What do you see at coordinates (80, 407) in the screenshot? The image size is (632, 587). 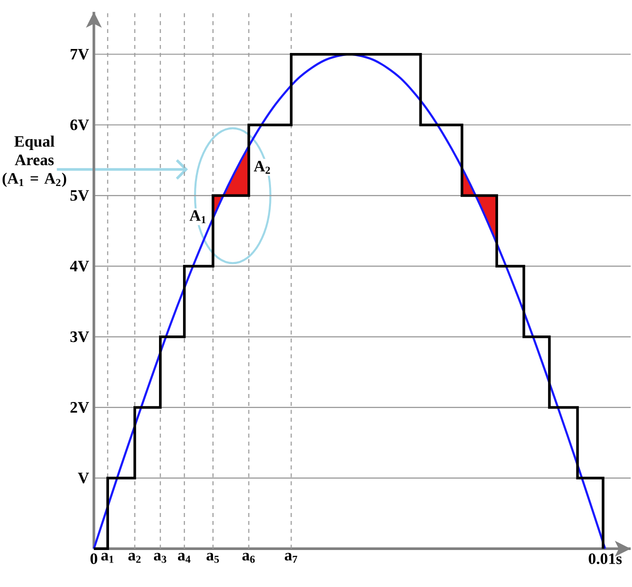 I see `y-tick-label: 2V` at bounding box center [80, 407].